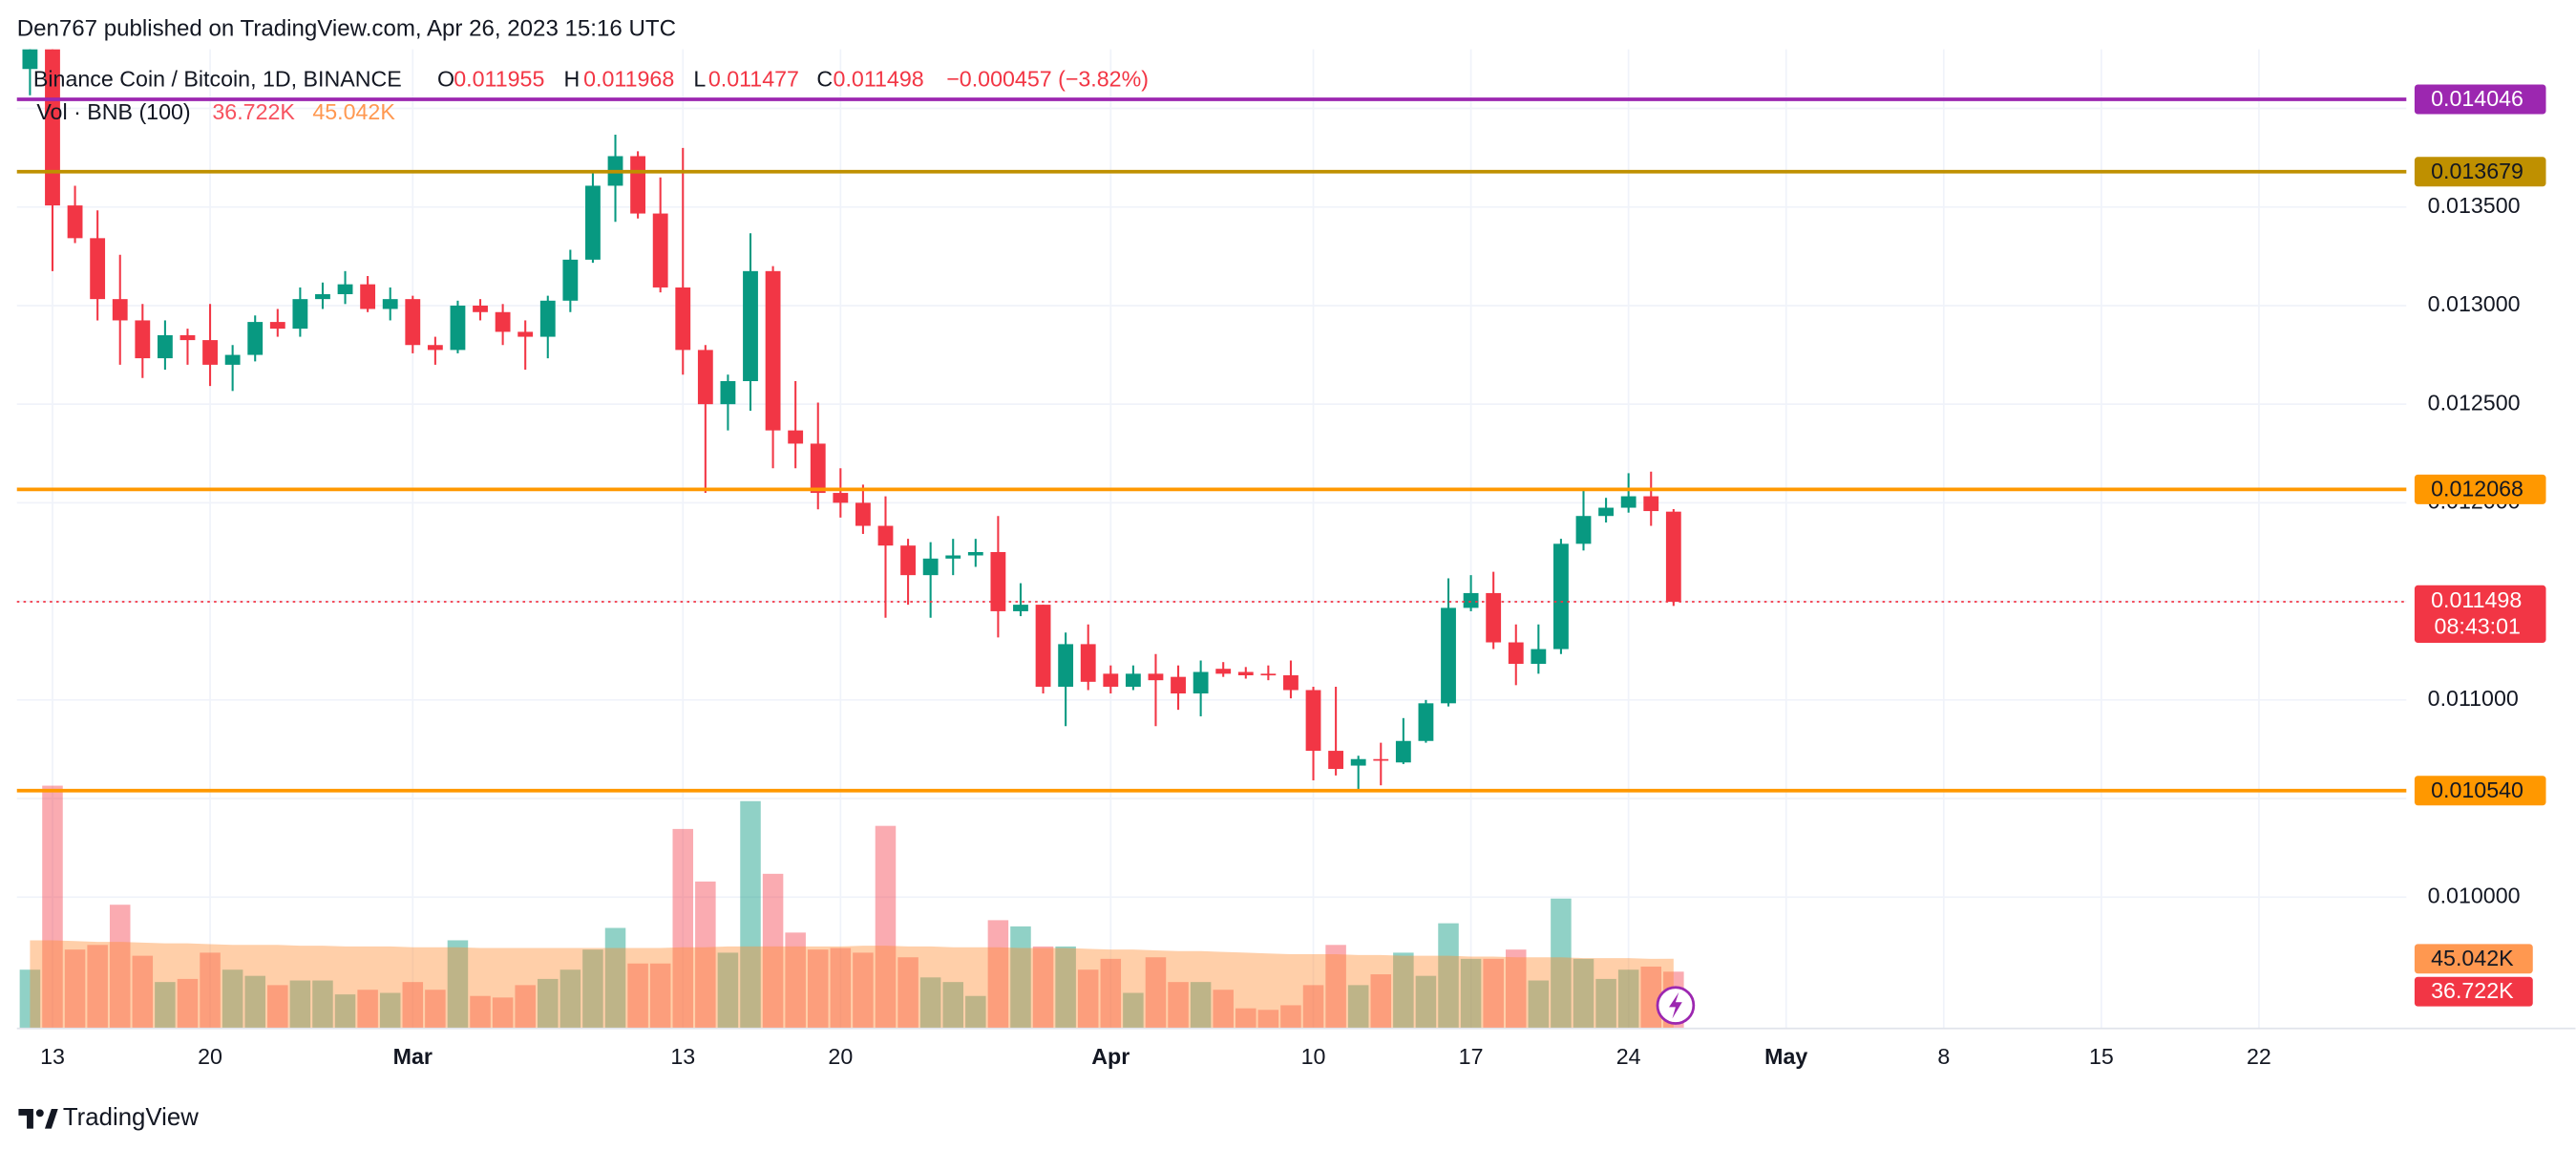  What do you see at coordinates (1785, 1056) in the screenshot?
I see `x-tick-label: May` at bounding box center [1785, 1056].